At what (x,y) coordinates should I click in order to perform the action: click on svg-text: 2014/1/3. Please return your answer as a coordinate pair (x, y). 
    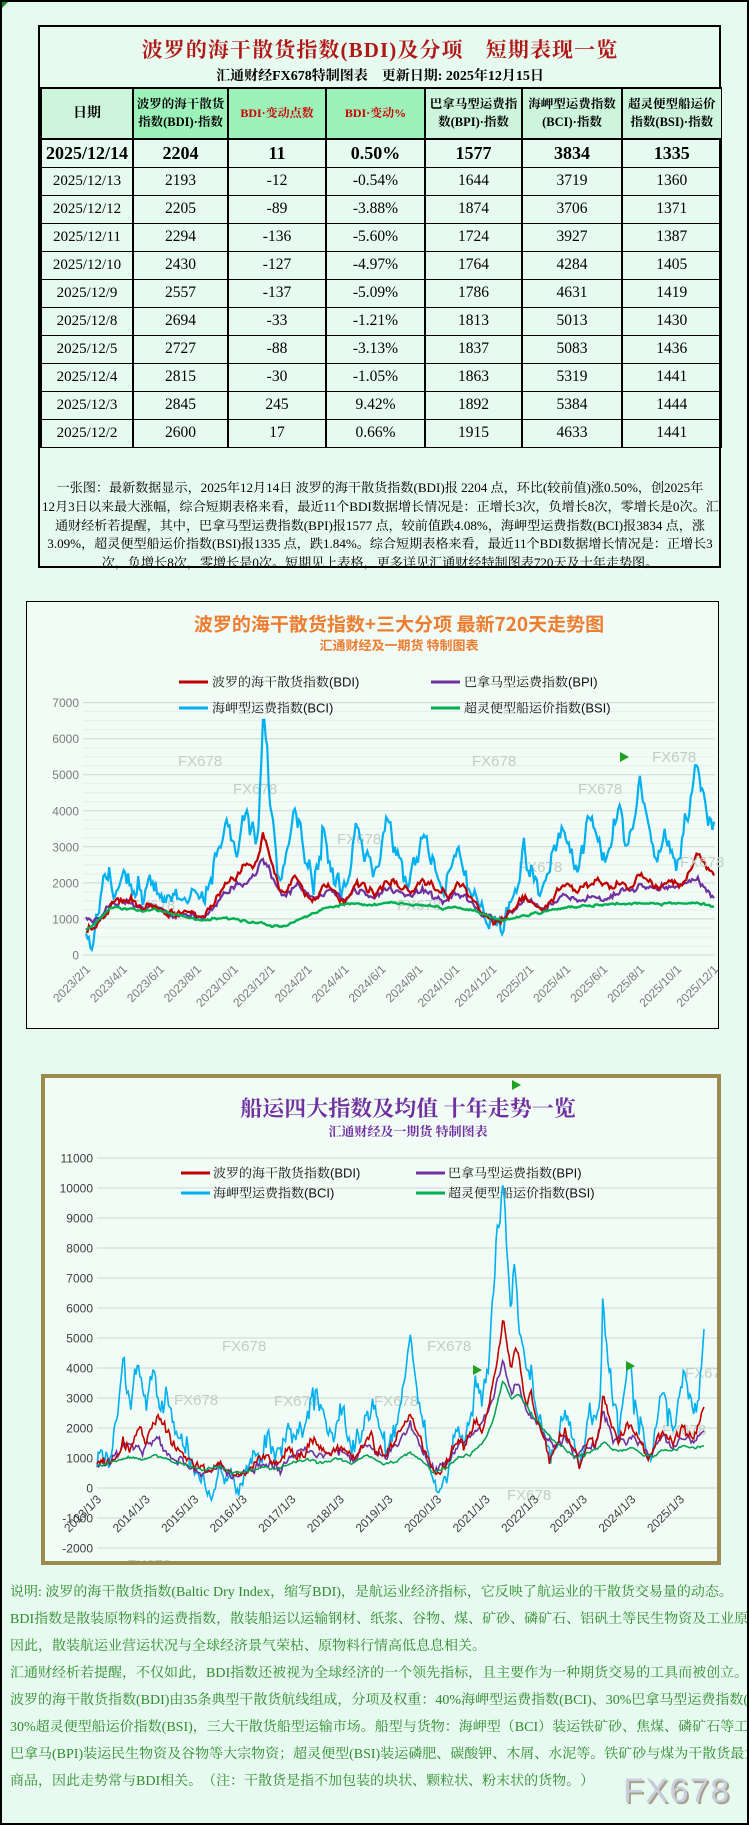
    Looking at the image, I should click on (131, 1513).